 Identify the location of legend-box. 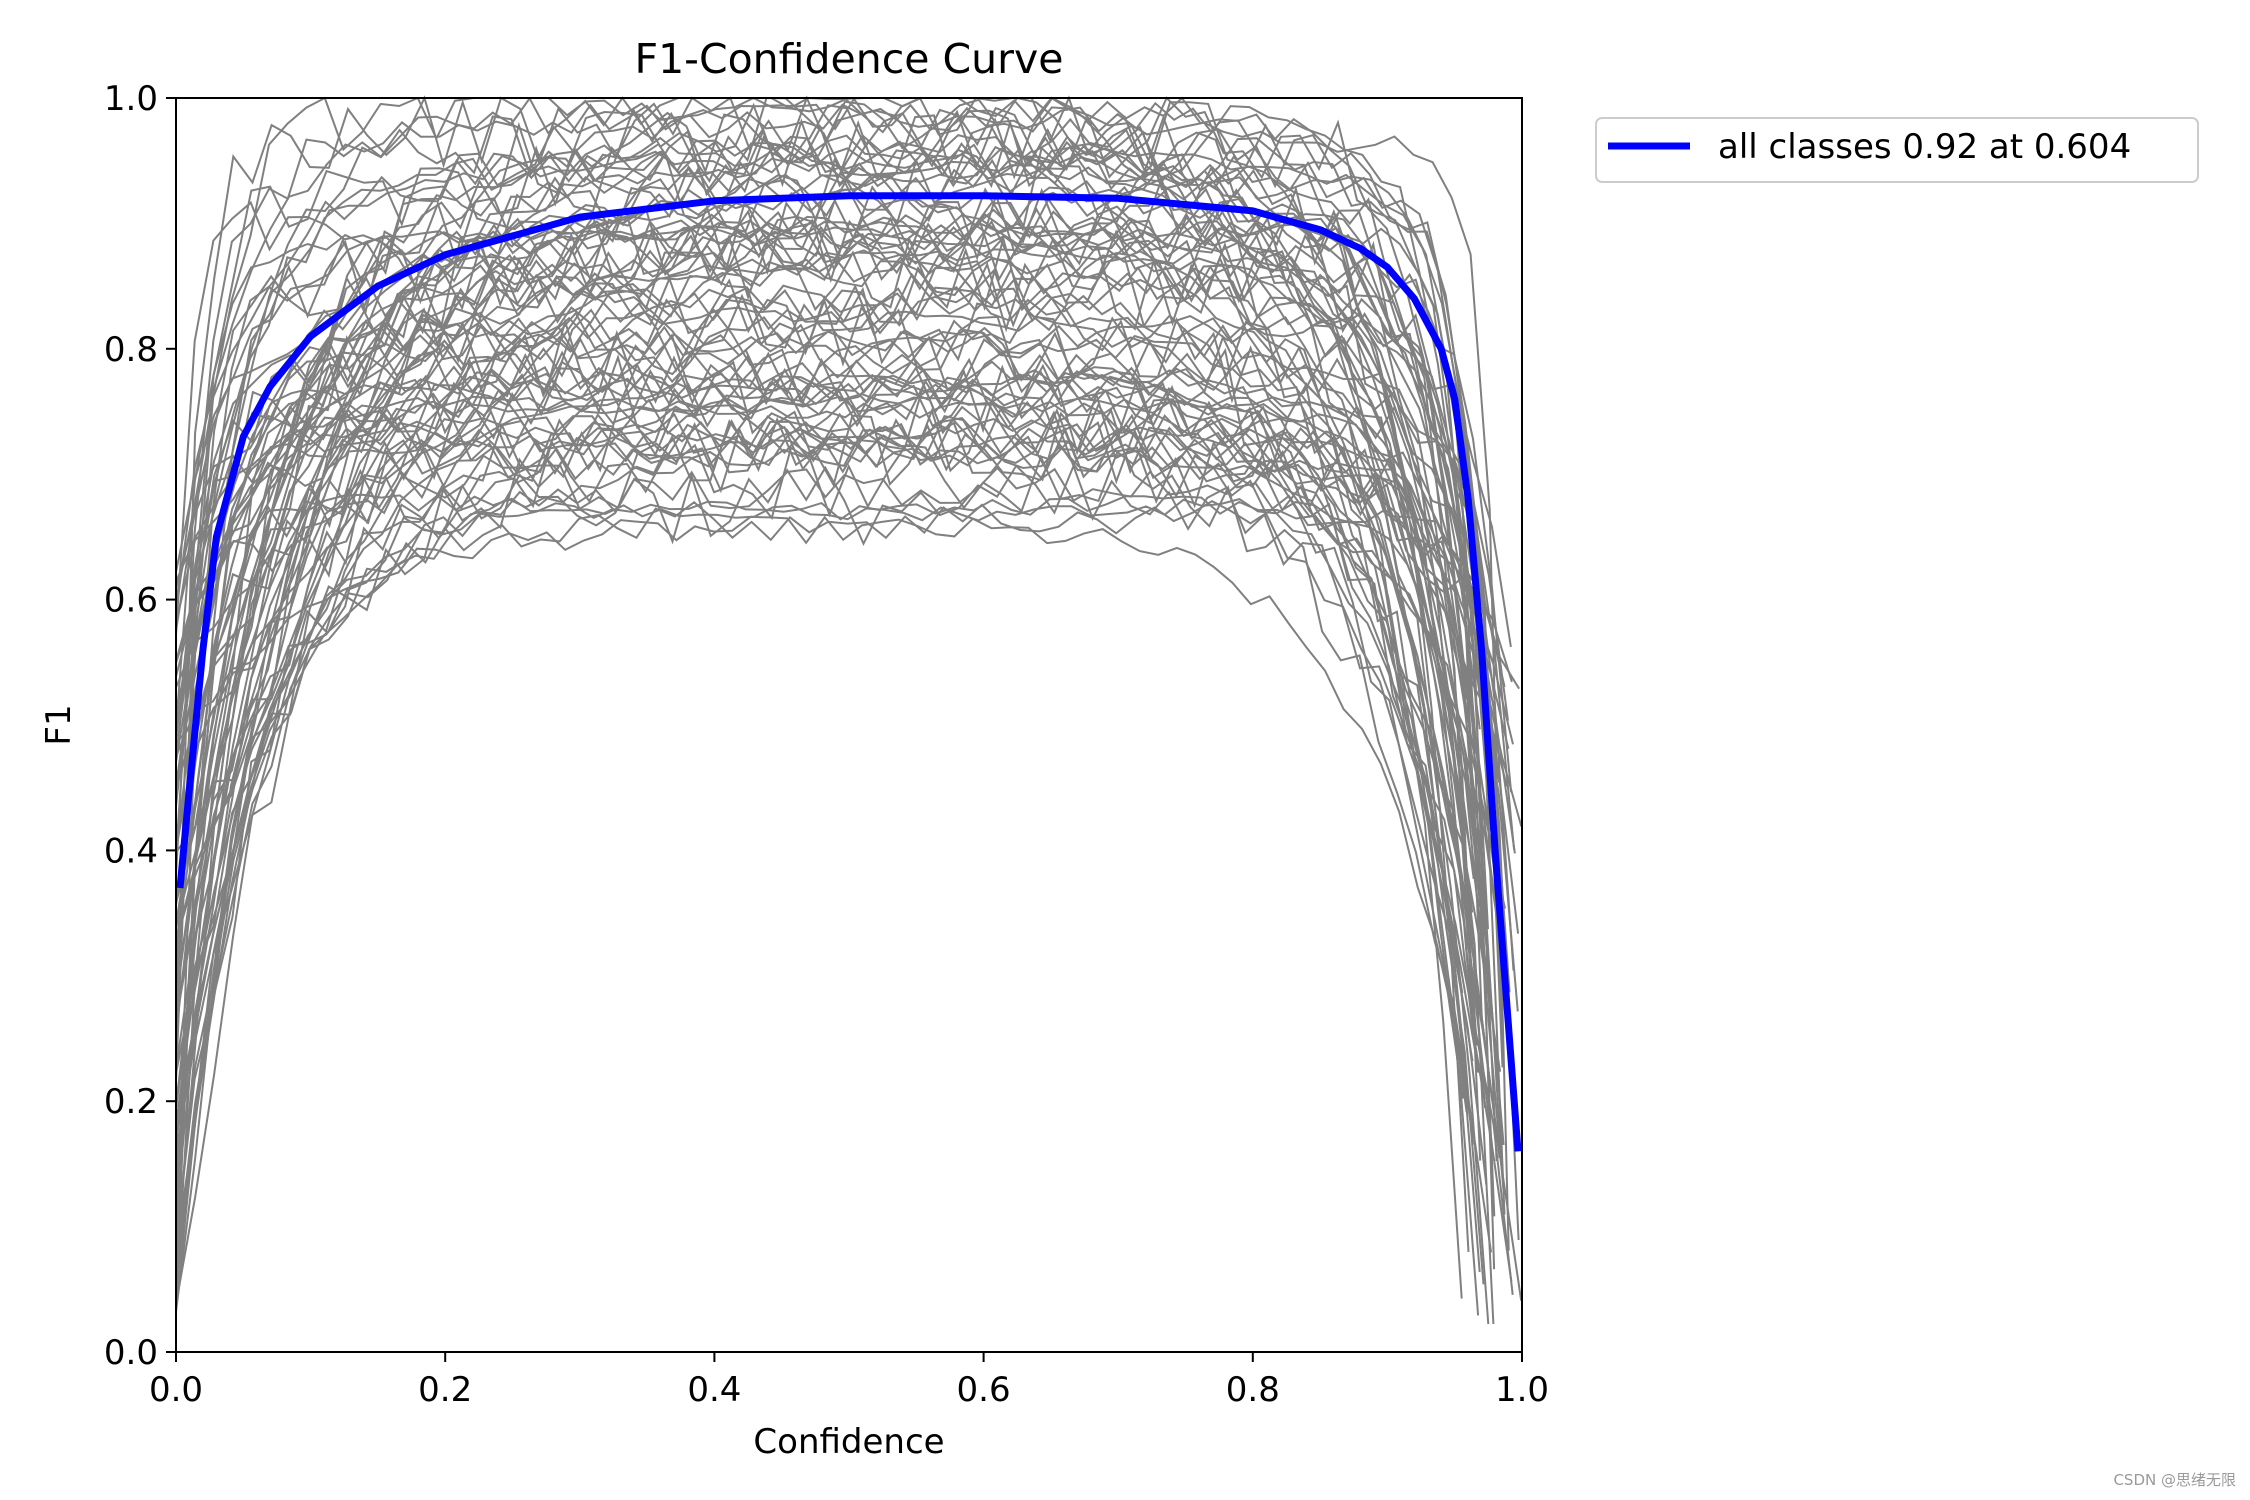
(1897, 150).